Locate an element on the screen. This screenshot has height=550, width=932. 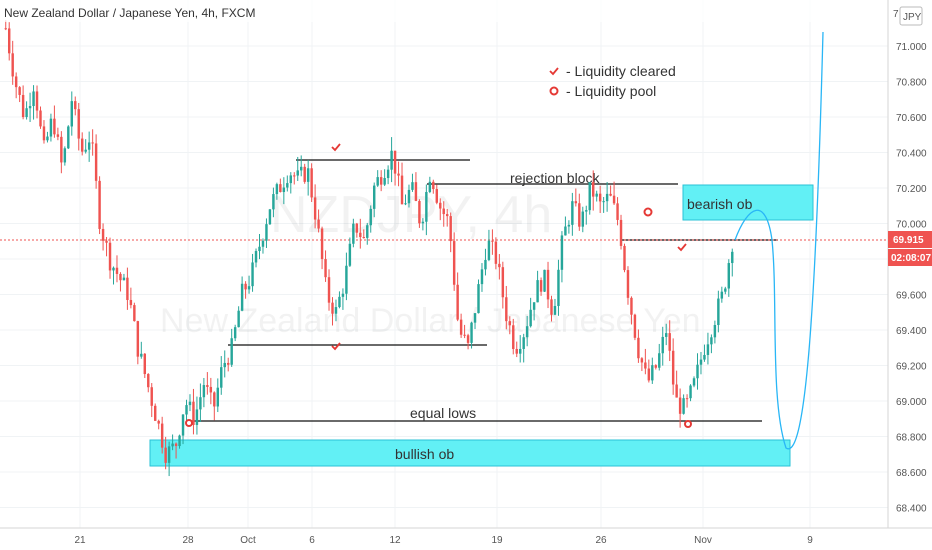
price-tick-label: 69.000 is located at coordinates (911, 402).